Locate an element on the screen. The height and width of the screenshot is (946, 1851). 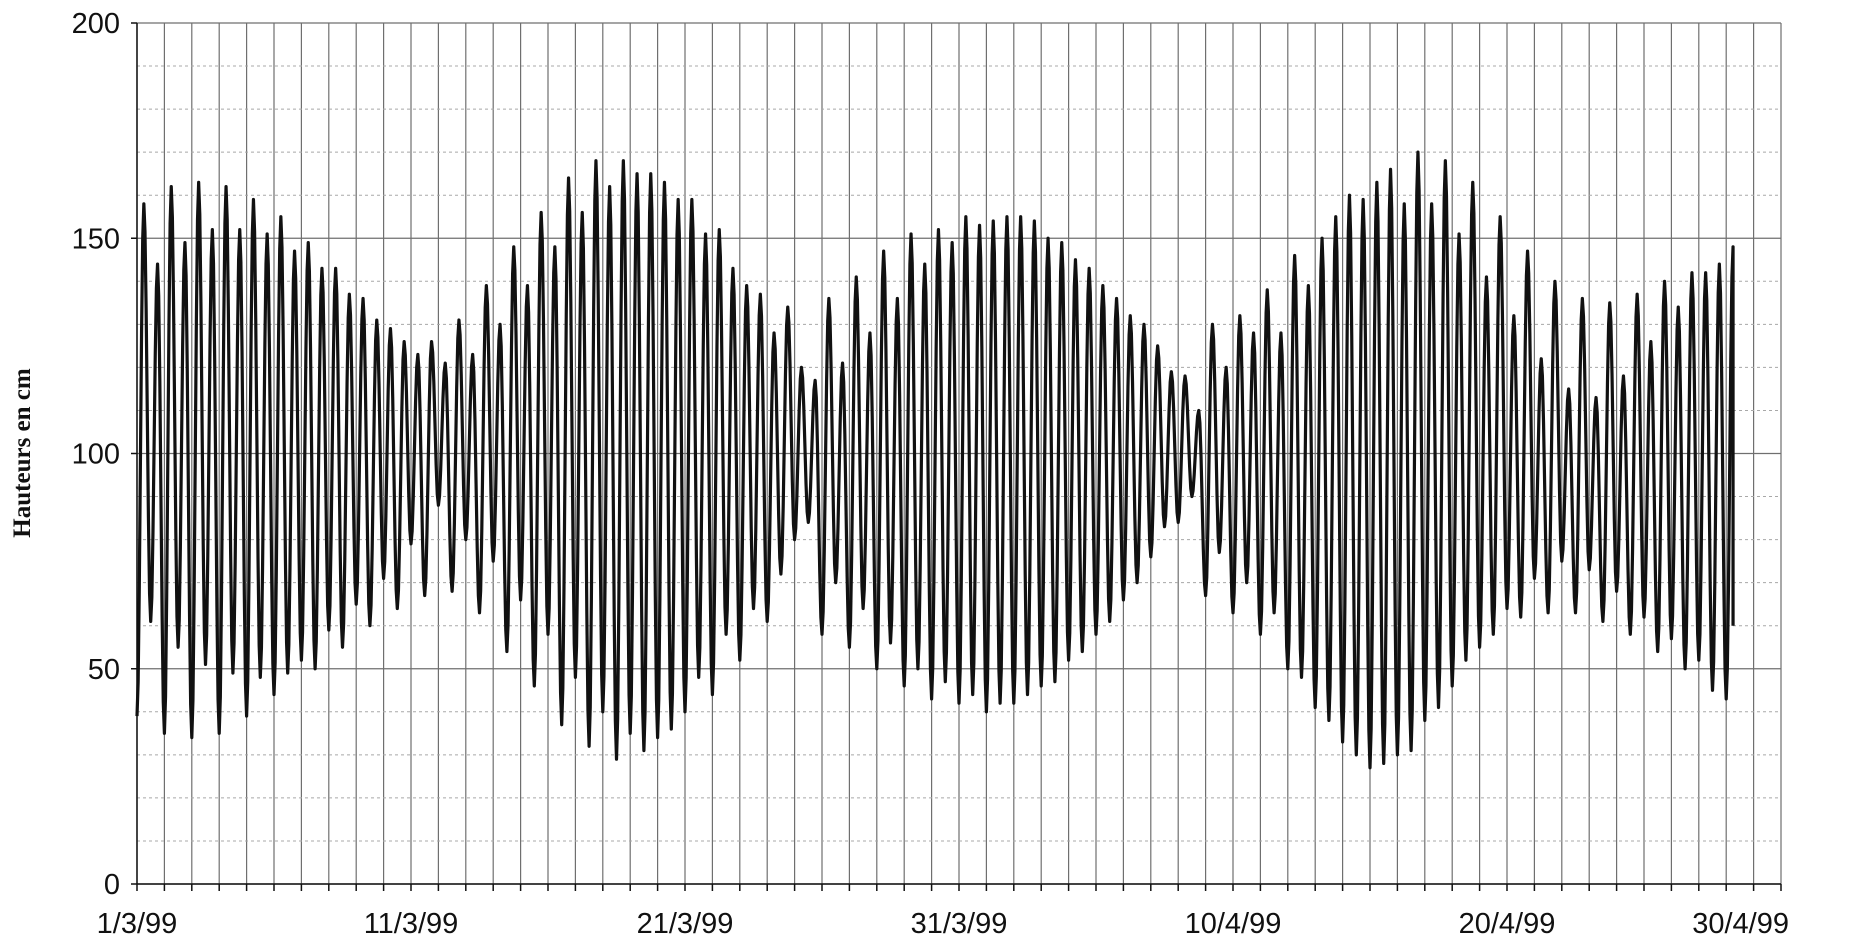
y-tick-label: 50 is located at coordinates (104, 670).